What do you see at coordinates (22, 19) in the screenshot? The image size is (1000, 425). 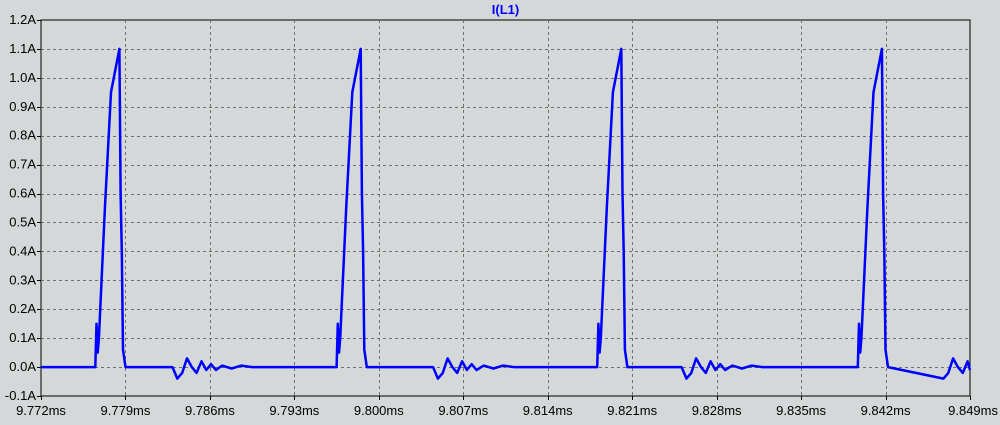 I see `y-tick-label: 1.2A` at bounding box center [22, 19].